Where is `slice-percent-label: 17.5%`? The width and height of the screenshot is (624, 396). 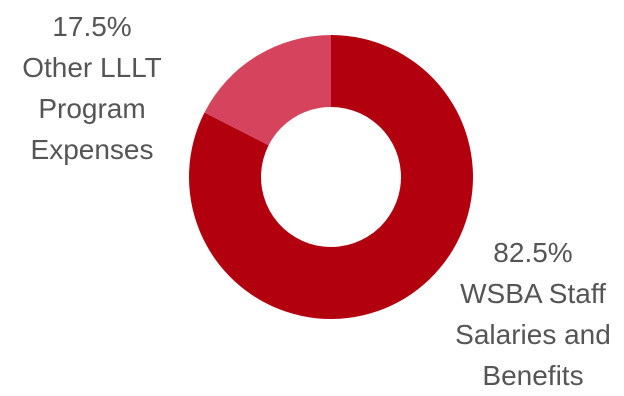 slice-percent-label: 17.5% is located at coordinates (92, 26).